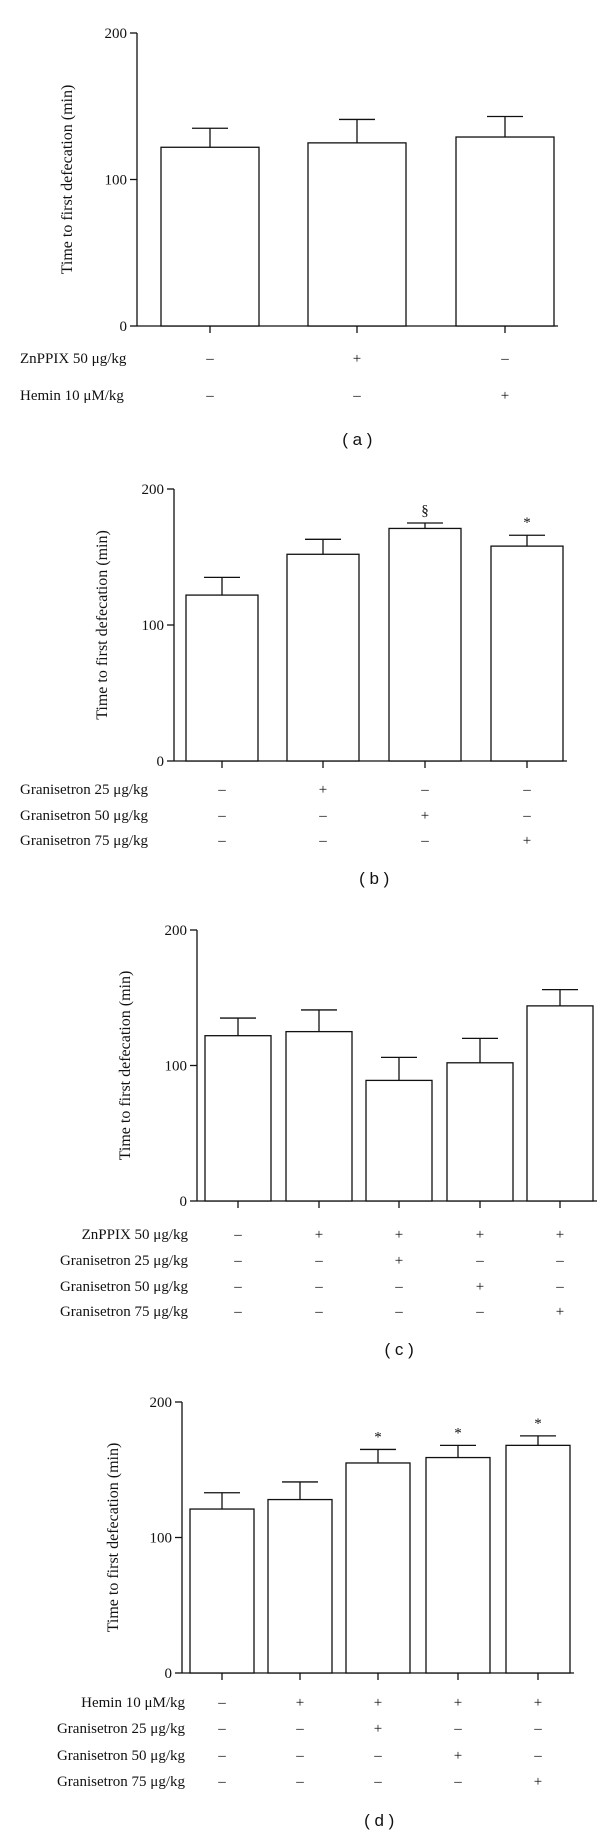  Describe the element at coordinates (374, 878) in the screenshot. I see `panel-label: ( b )` at that location.